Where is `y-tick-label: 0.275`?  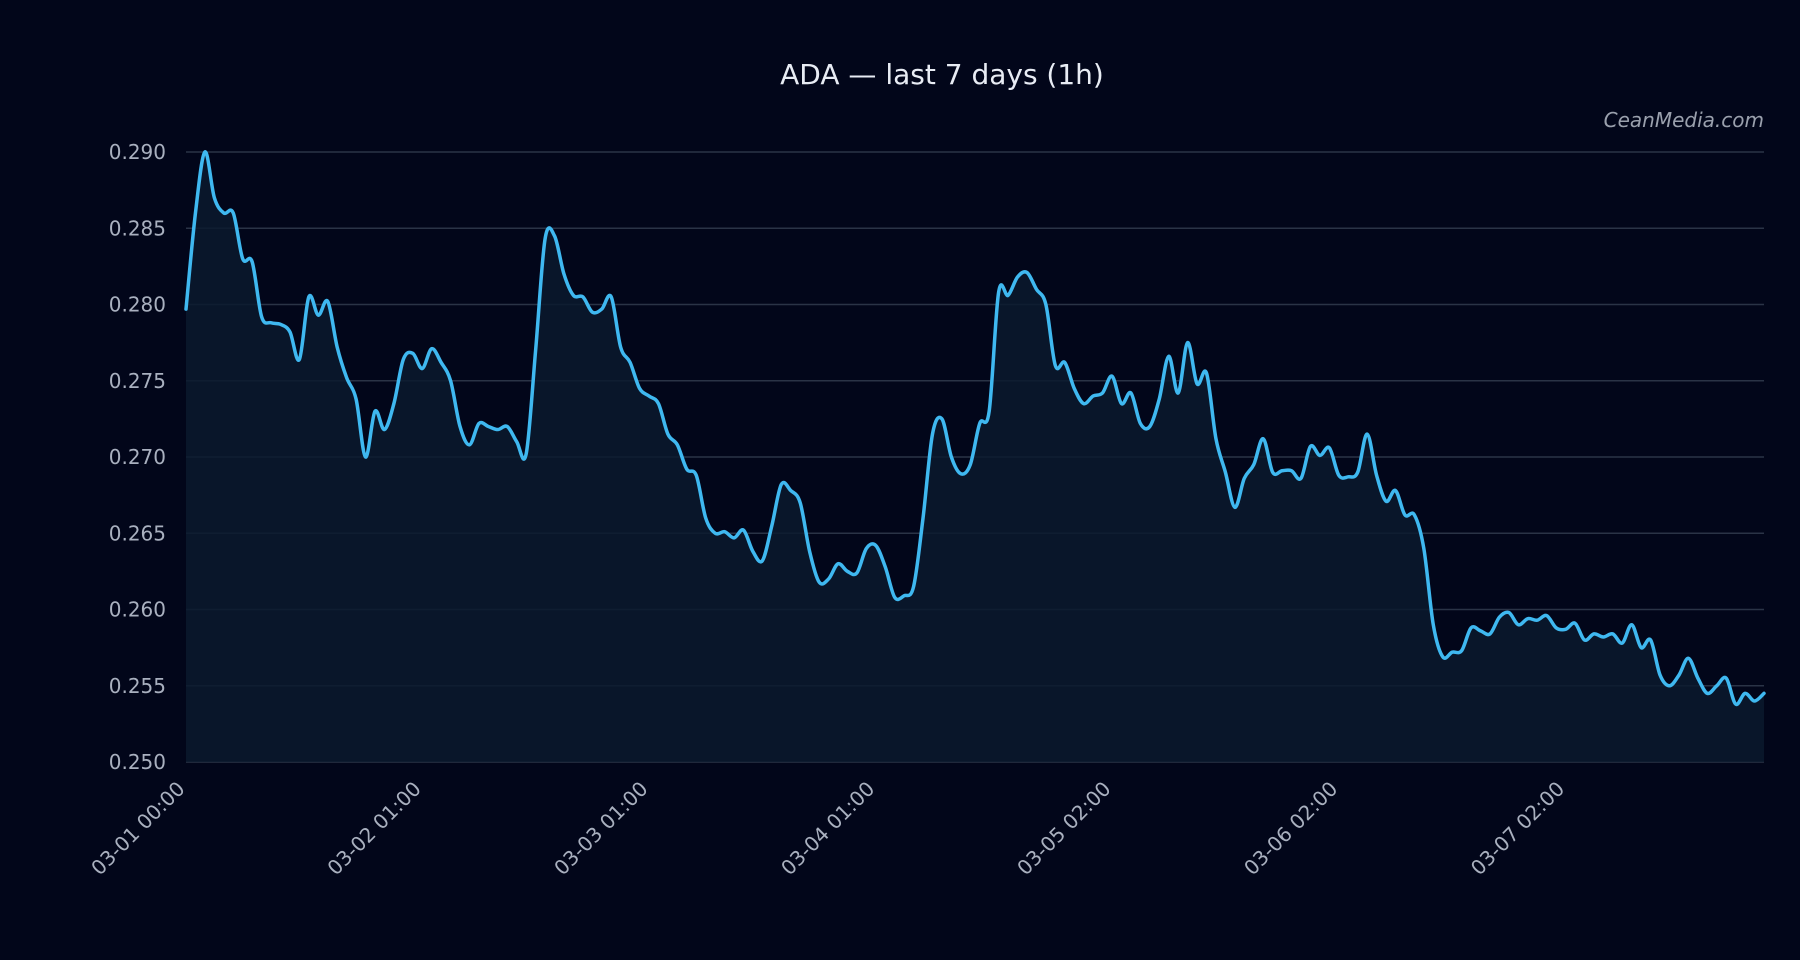 y-tick-label: 0.275 is located at coordinates (137, 381).